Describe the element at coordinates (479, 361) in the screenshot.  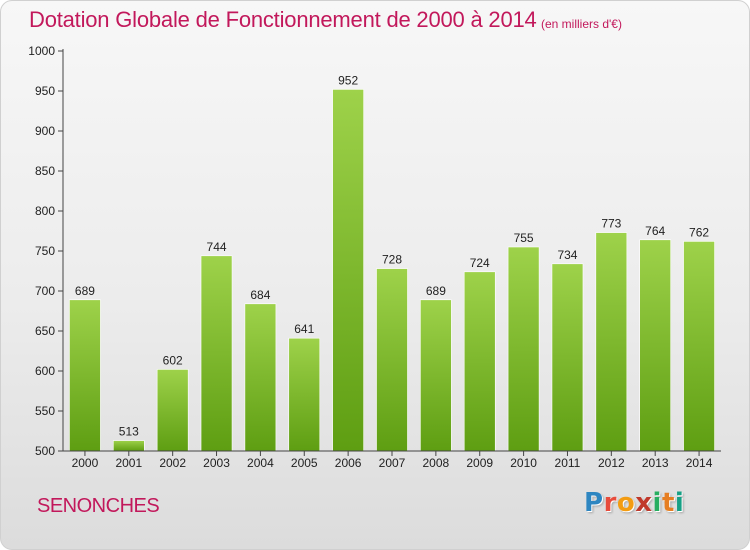
I see `bar-2009` at that location.